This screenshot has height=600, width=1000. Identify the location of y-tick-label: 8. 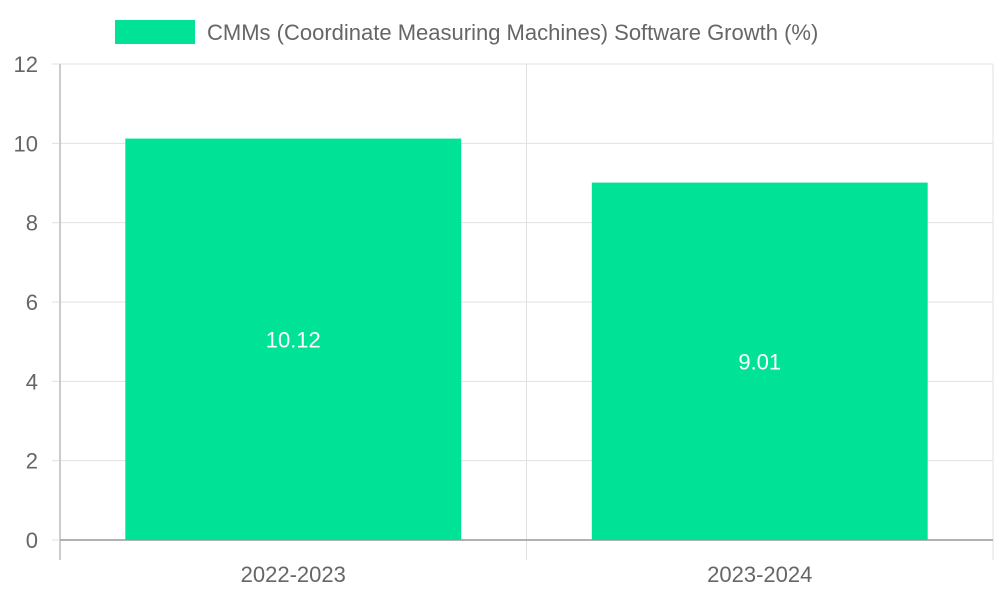
(32, 223).